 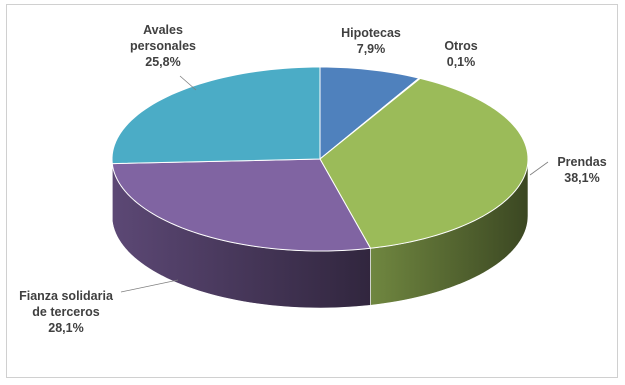 I want to click on slice-label-3: Fianza solidaria de terceros 28,1%, so click(x=66, y=312).